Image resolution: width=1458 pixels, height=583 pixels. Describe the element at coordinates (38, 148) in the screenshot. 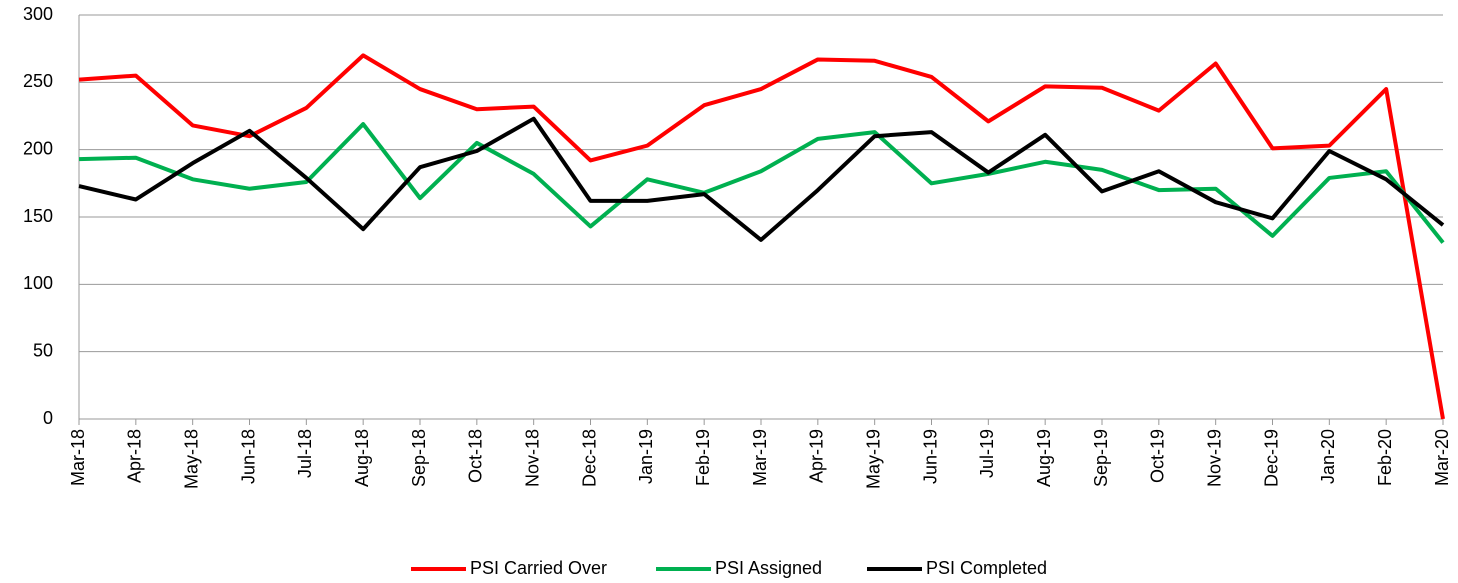

I see `y-tick-label: 200` at that location.